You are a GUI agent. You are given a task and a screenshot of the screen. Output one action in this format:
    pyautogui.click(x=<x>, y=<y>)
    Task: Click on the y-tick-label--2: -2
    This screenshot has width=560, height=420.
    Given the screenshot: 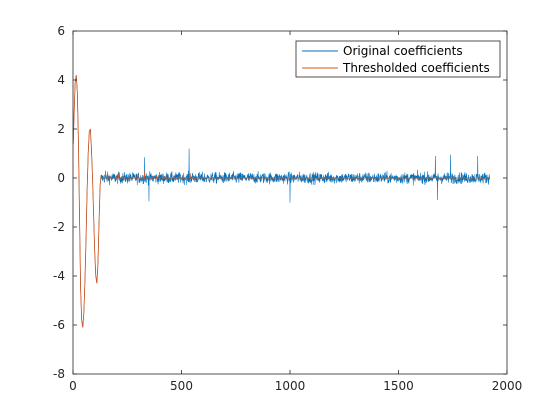 What is the action you would take?
    pyautogui.click(x=59, y=227)
    